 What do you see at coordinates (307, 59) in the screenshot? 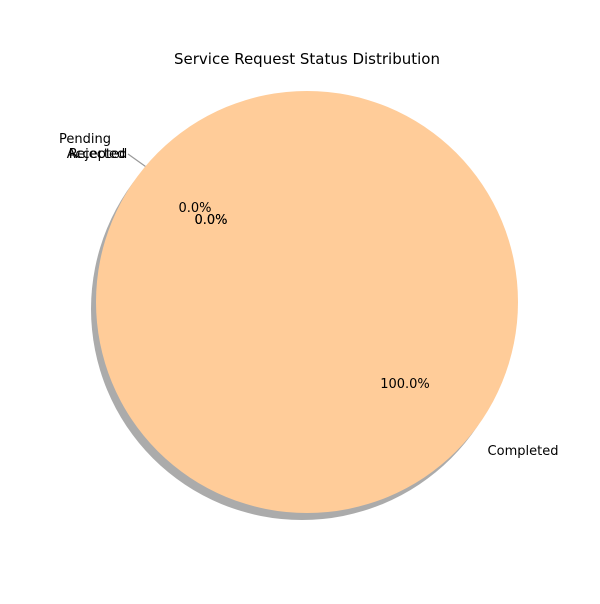
I see `chart-title: Service Request Status Distribution` at bounding box center [307, 59].